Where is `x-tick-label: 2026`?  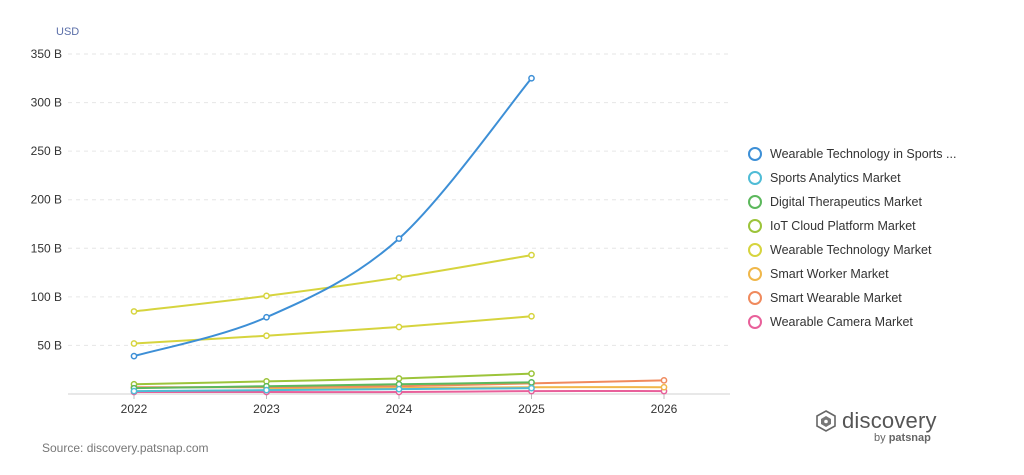 x-tick-label: 2026 is located at coordinates (664, 409).